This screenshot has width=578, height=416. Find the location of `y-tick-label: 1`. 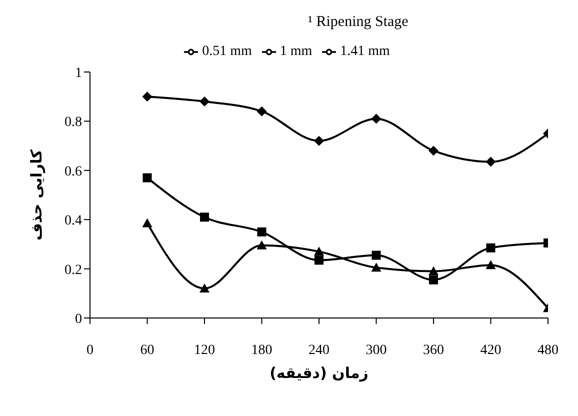

y-tick-label: 1 is located at coordinates (78, 73).